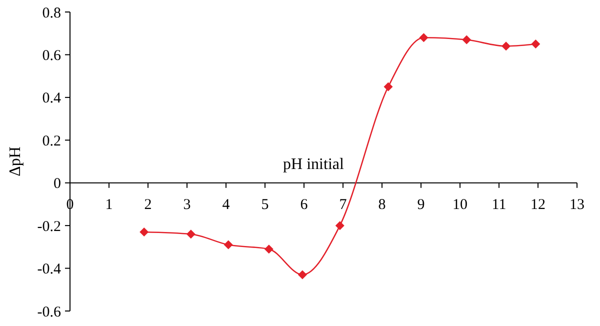 This screenshot has width=600, height=326. Describe the element at coordinates (109, 204) in the screenshot. I see `x-tick-label: 1` at that location.